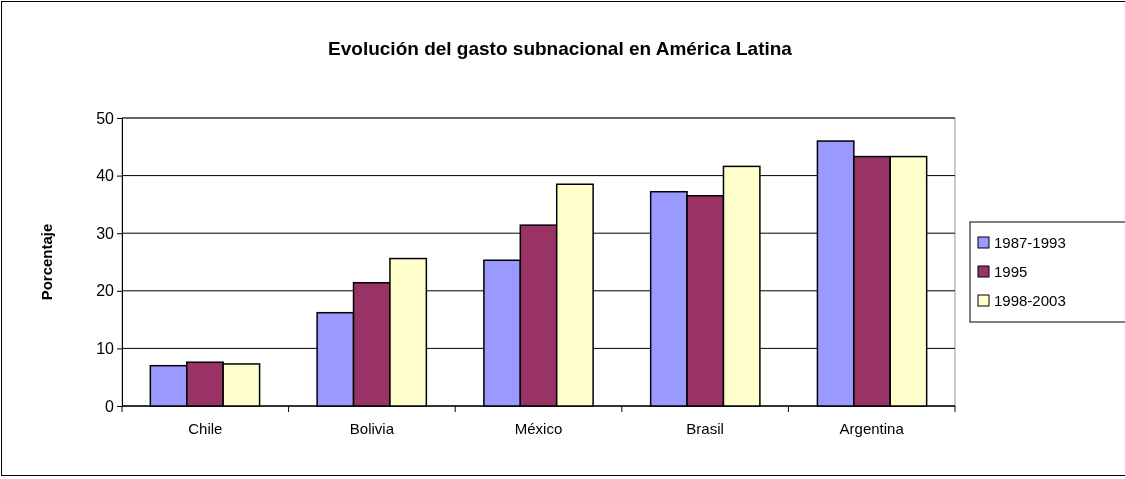 Image resolution: width=1125 pixels, height=479 pixels. I want to click on x-tick-label: Chile, so click(205, 428).